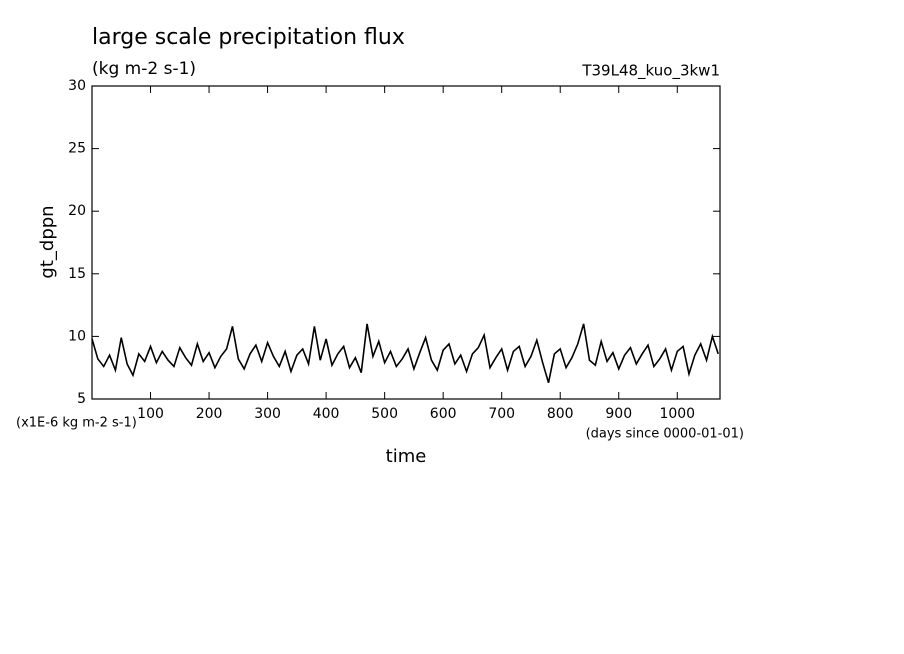  What do you see at coordinates (384, 414) in the screenshot?
I see `x-tick-label: 500` at bounding box center [384, 414].